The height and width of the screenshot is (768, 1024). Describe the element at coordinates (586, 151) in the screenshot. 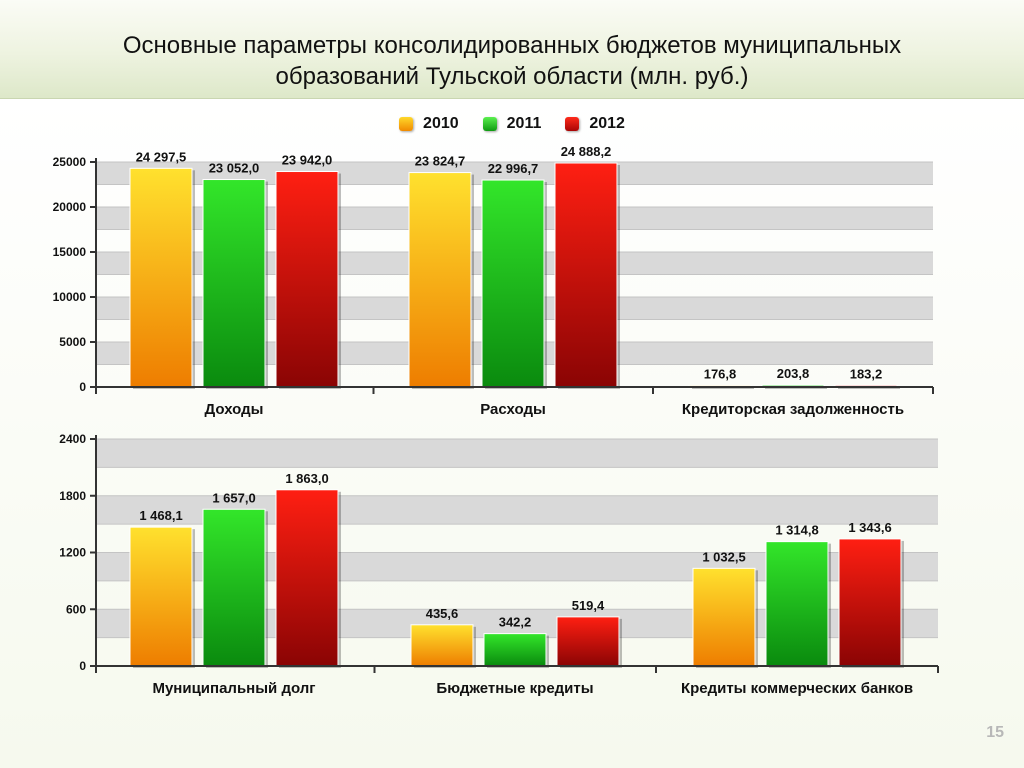

I see `data-label: 24 888,2` at that location.